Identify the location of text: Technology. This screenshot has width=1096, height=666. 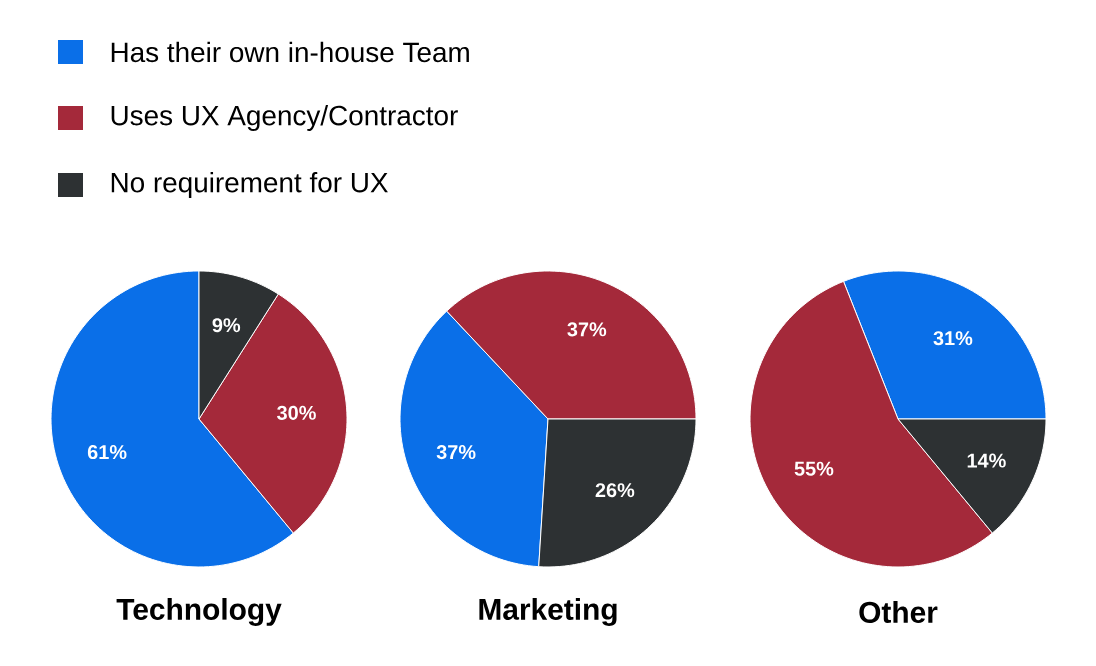
(199, 611).